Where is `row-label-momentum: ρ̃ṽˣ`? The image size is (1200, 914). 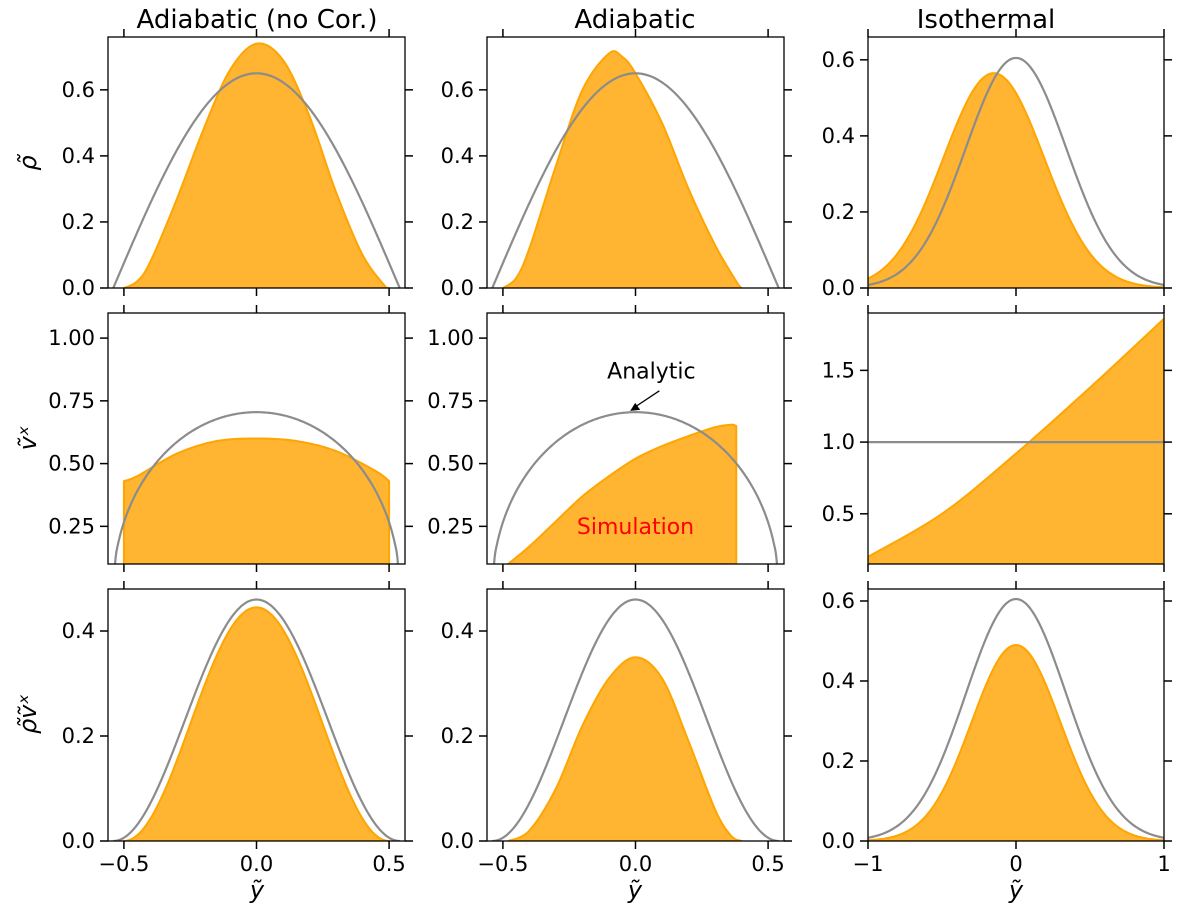 row-label-momentum: ρ̃ṽˣ is located at coordinates (28, 714).